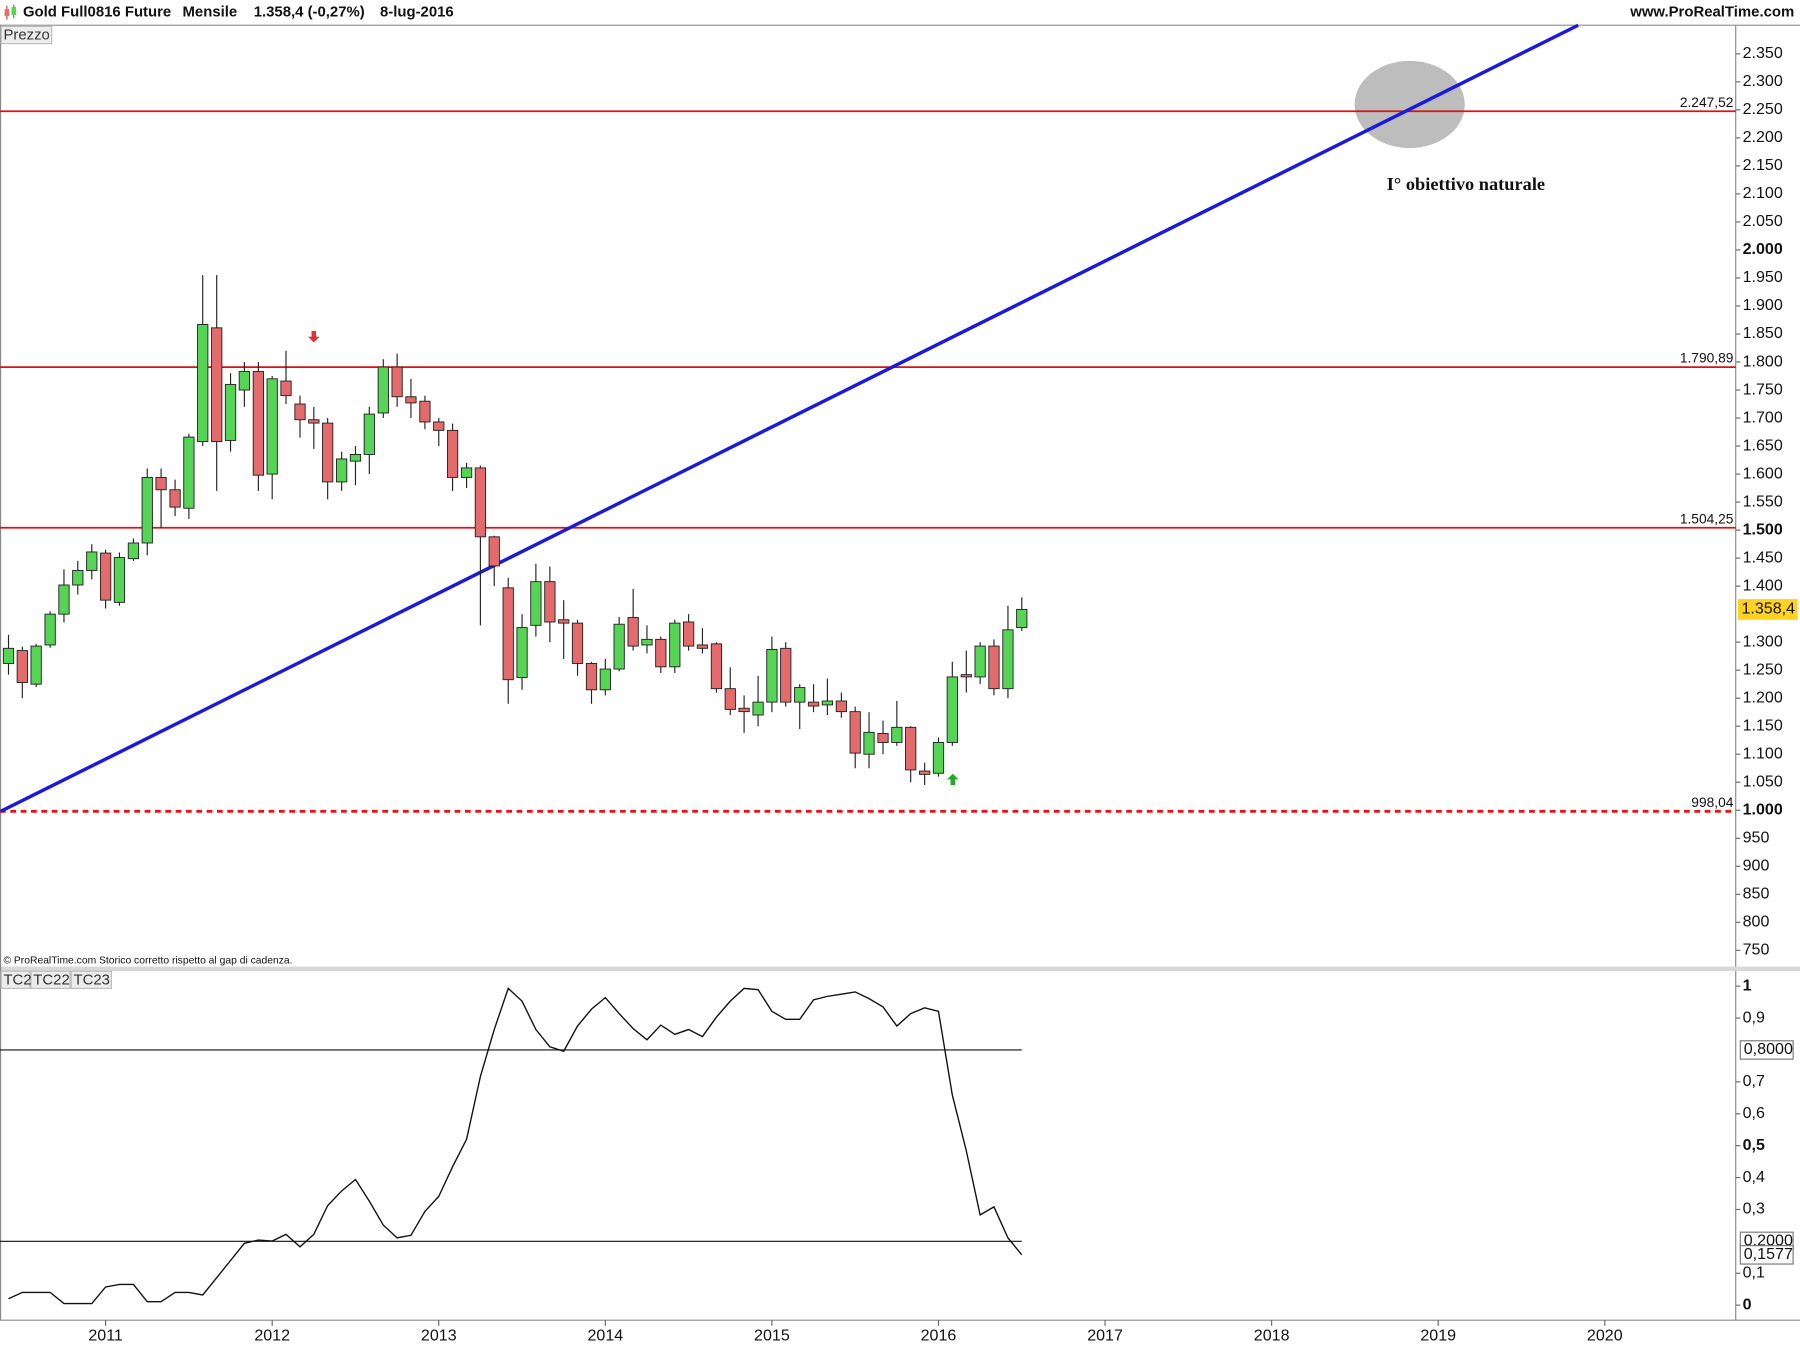 The image size is (1800, 1350). What do you see at coordinates (417, 12) in the screenshot?
I see `date: 8-lug-2016` at bounding box center [417, 12].